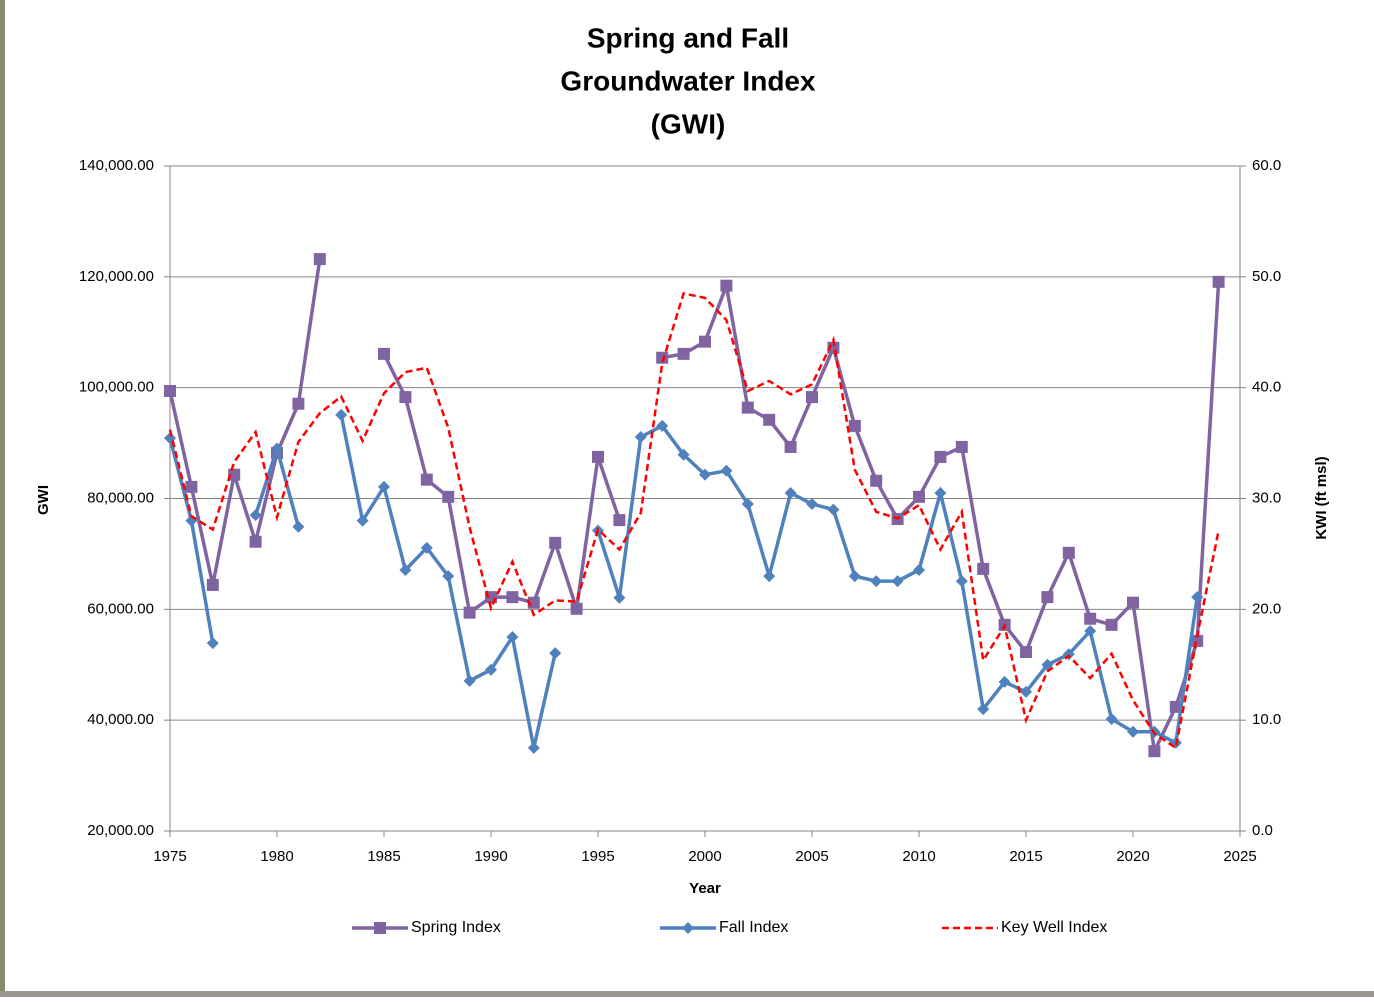 The image size is (1374, 1002). I want to click on y2-tick-label: 0.0, so click(1262, 830).